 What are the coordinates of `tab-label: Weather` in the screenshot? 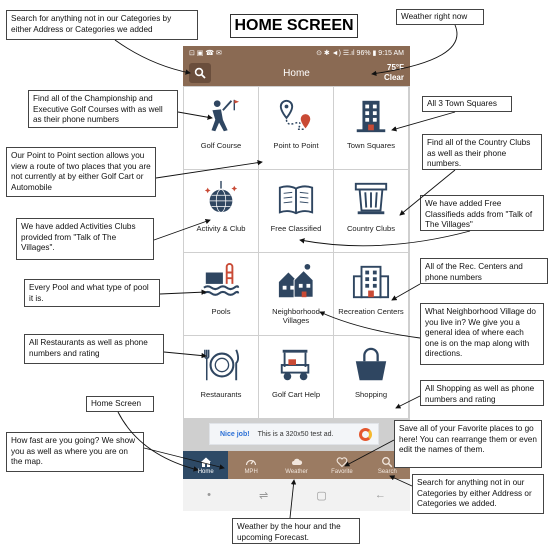 It's located at (296, 471).